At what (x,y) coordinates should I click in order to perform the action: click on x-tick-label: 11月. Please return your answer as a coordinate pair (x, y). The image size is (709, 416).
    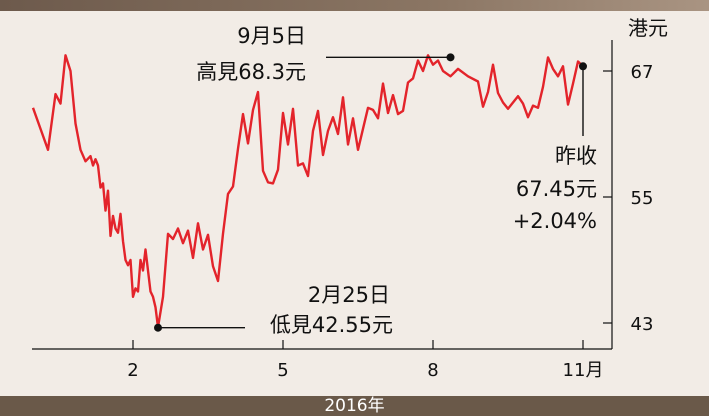
    Looking at the image, I should click on (583, 370).